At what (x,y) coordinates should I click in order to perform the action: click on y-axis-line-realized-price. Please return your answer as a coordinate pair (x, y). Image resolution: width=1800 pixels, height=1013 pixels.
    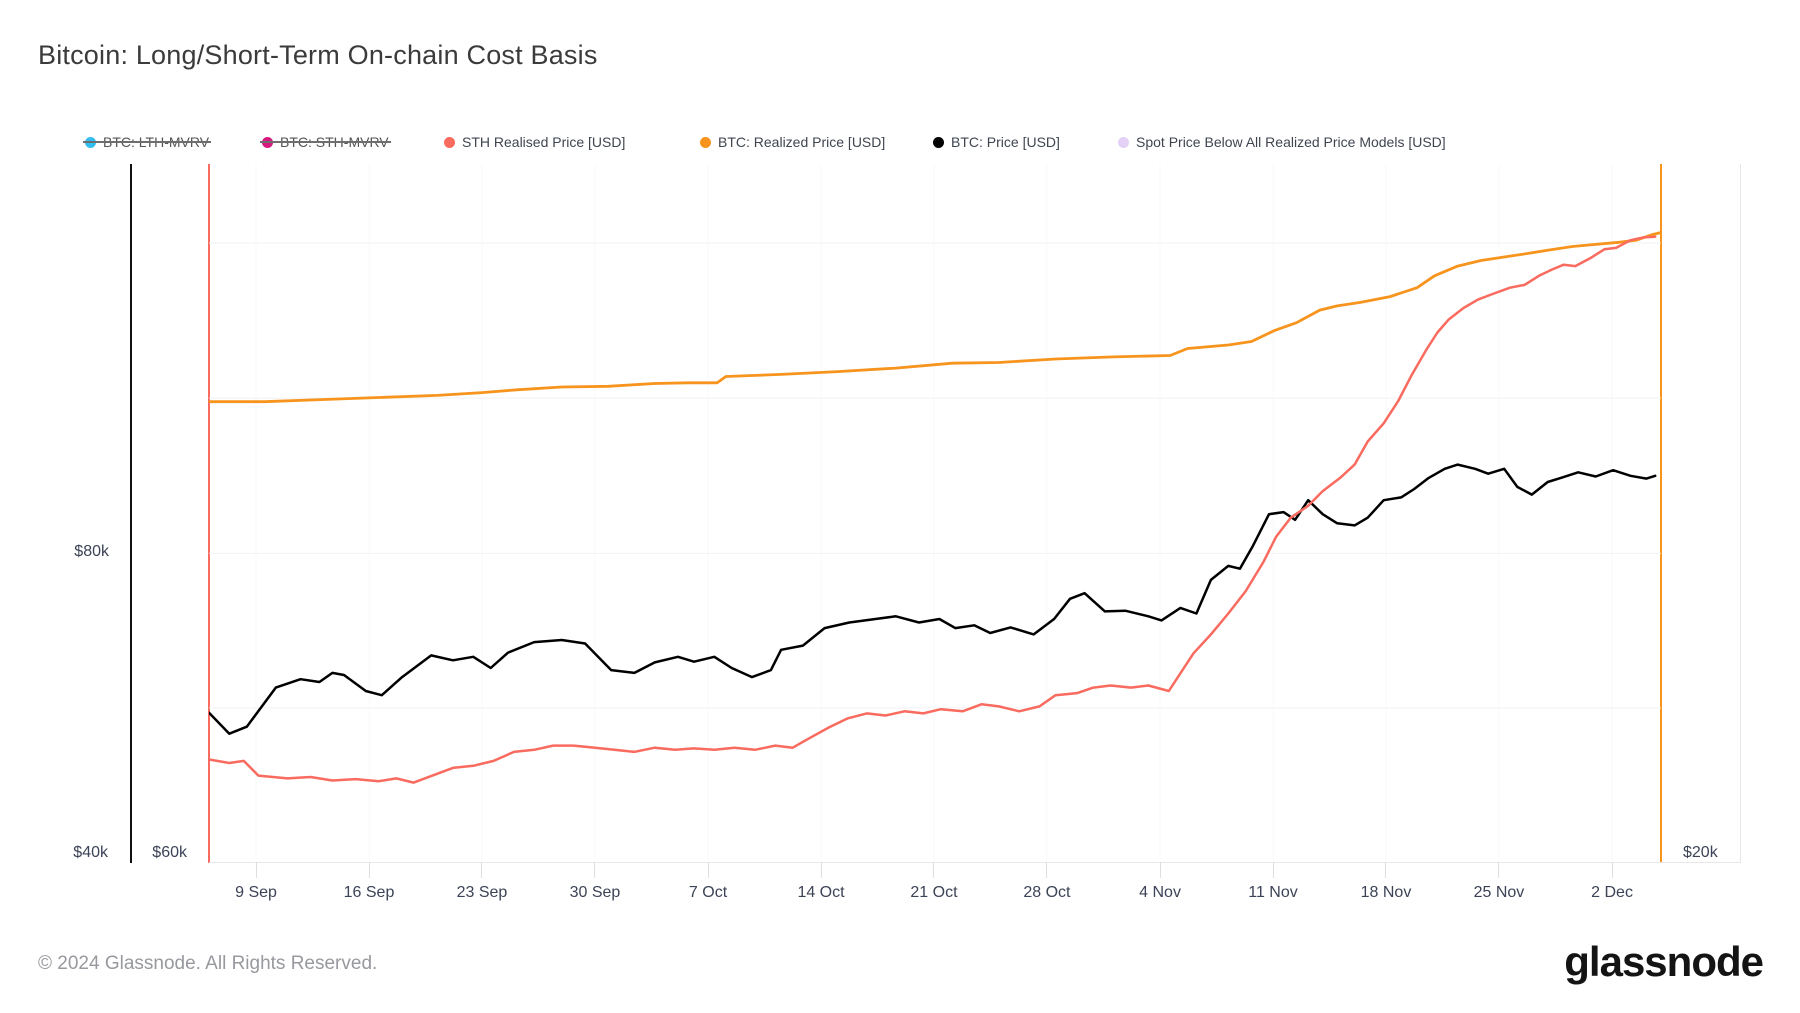
    Looking at the image, I should click on (1661, 513).